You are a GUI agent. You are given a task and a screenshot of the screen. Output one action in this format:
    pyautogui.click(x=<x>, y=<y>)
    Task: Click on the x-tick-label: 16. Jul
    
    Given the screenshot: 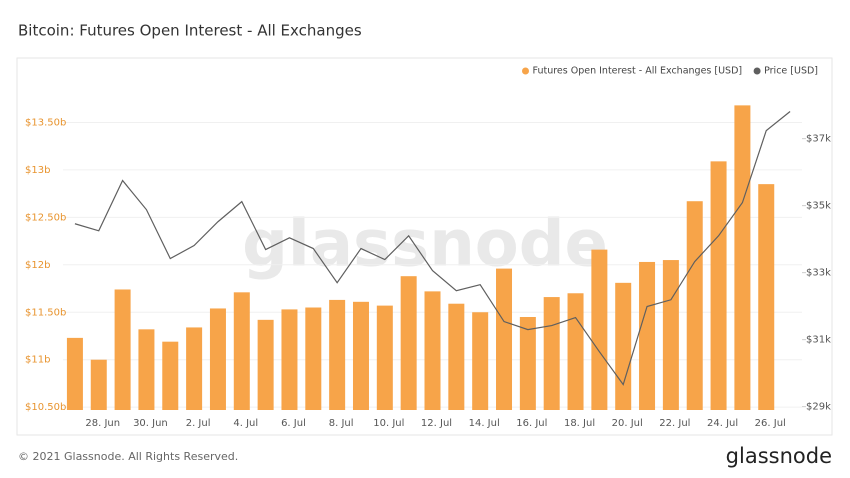 What is the action you would take?
    pyautogui.click(x=531, y=423)
    